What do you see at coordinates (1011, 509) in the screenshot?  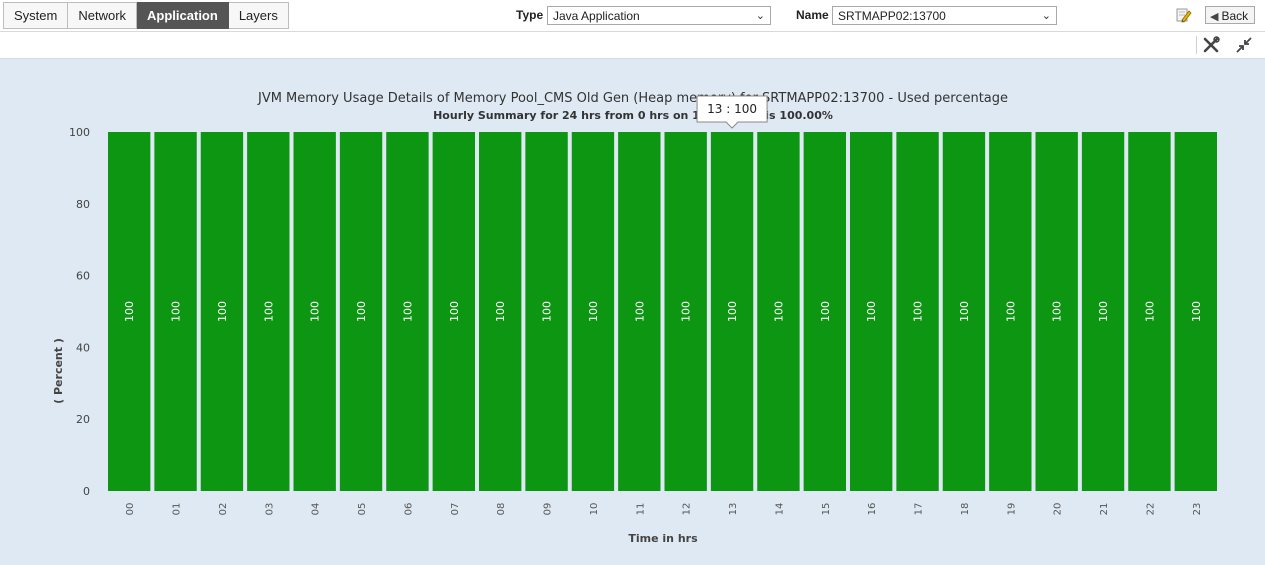 I see `x-tick-label: 19` at bounding box center [1011, 509].